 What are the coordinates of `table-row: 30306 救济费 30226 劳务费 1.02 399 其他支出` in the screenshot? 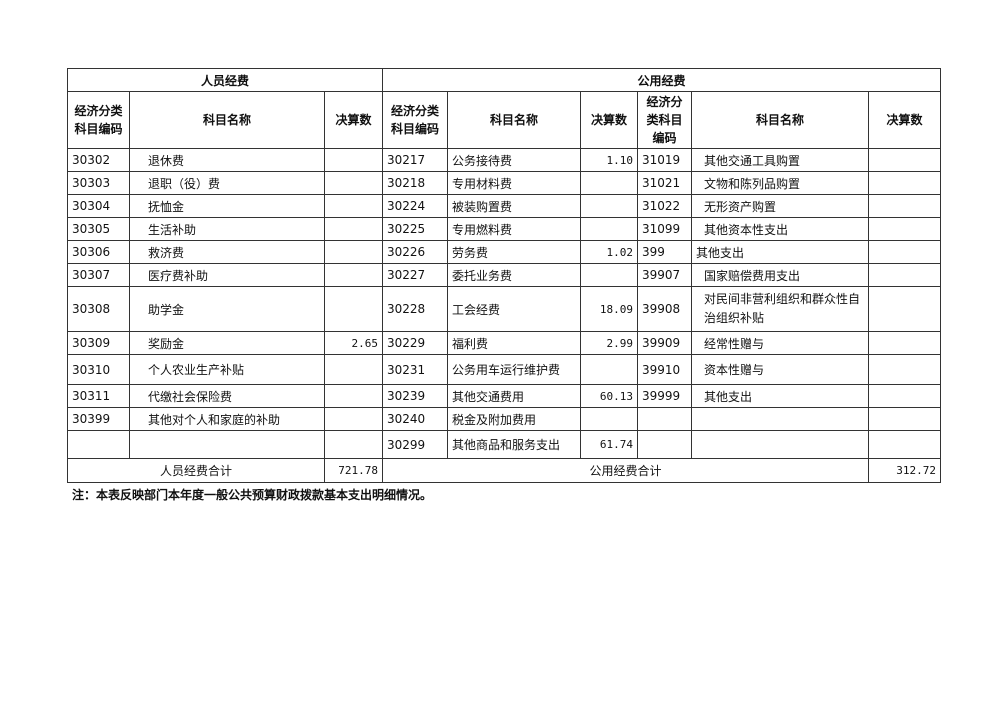 It's located at (504, 252).